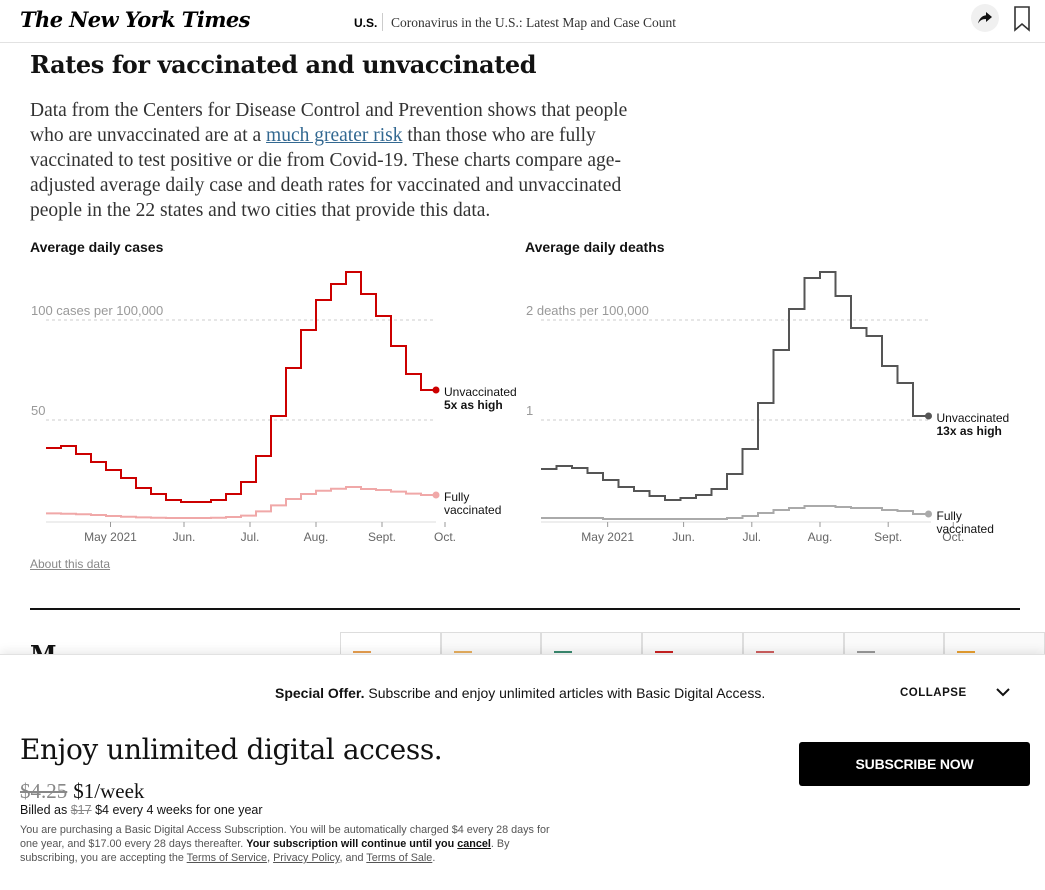  Describe the element at coordinates (382, 22) in the screenshot. I see `header-divider` at that location.